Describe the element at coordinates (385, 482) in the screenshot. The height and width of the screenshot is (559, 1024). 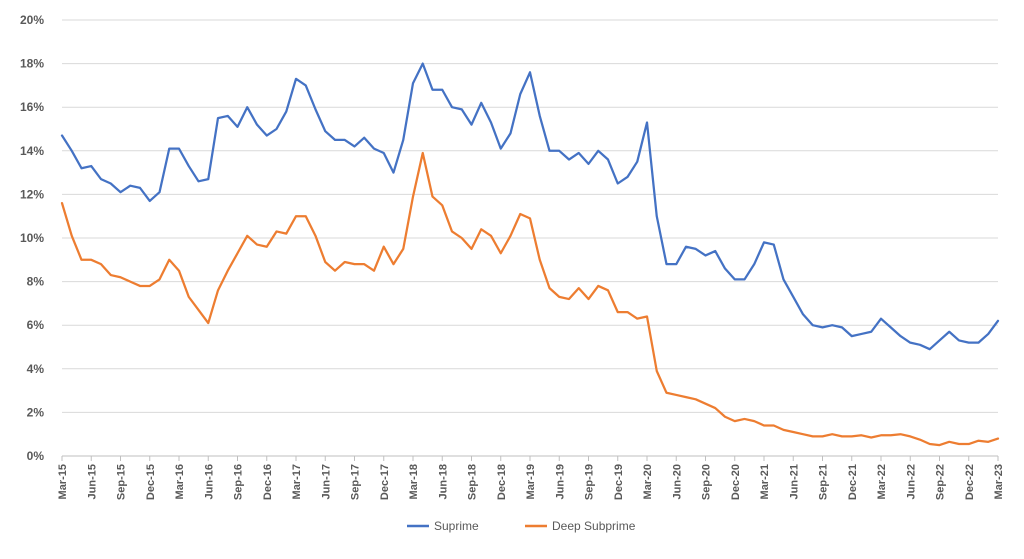
I see `x-tick-label: Dec-17` at that location.